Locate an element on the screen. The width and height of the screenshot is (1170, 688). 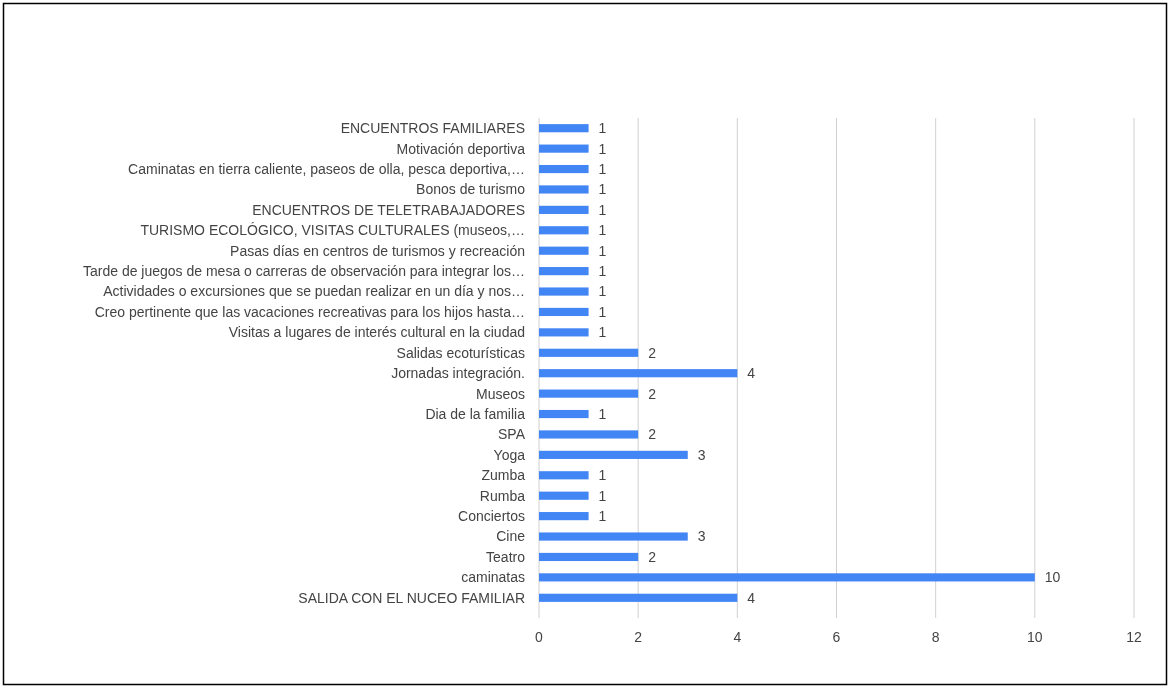
x-tick-label: 8 is located at coordinates (935, 637).